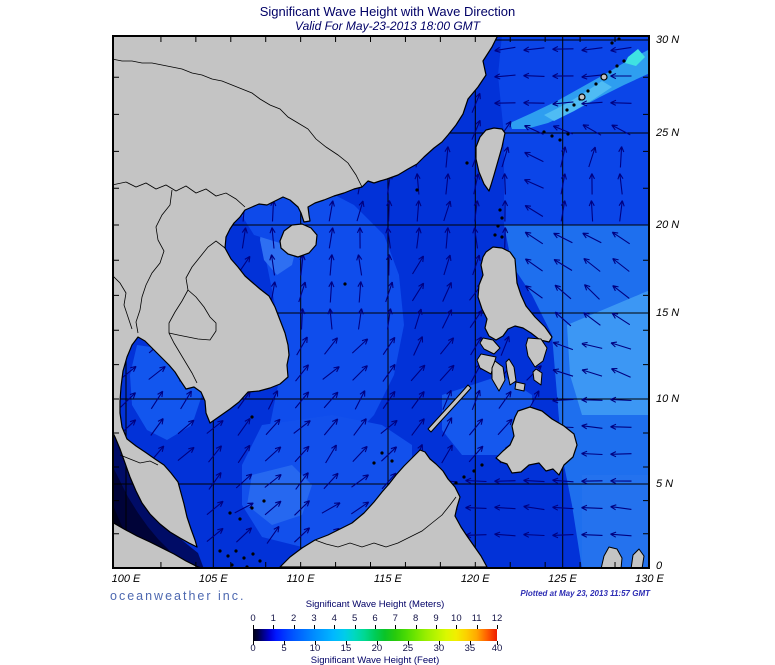 This screenshot has width=775, height=665. What do you see at coordinates (449, 408) in the screenshot?
I see `palawan-island` at bounding box center [449, 408].